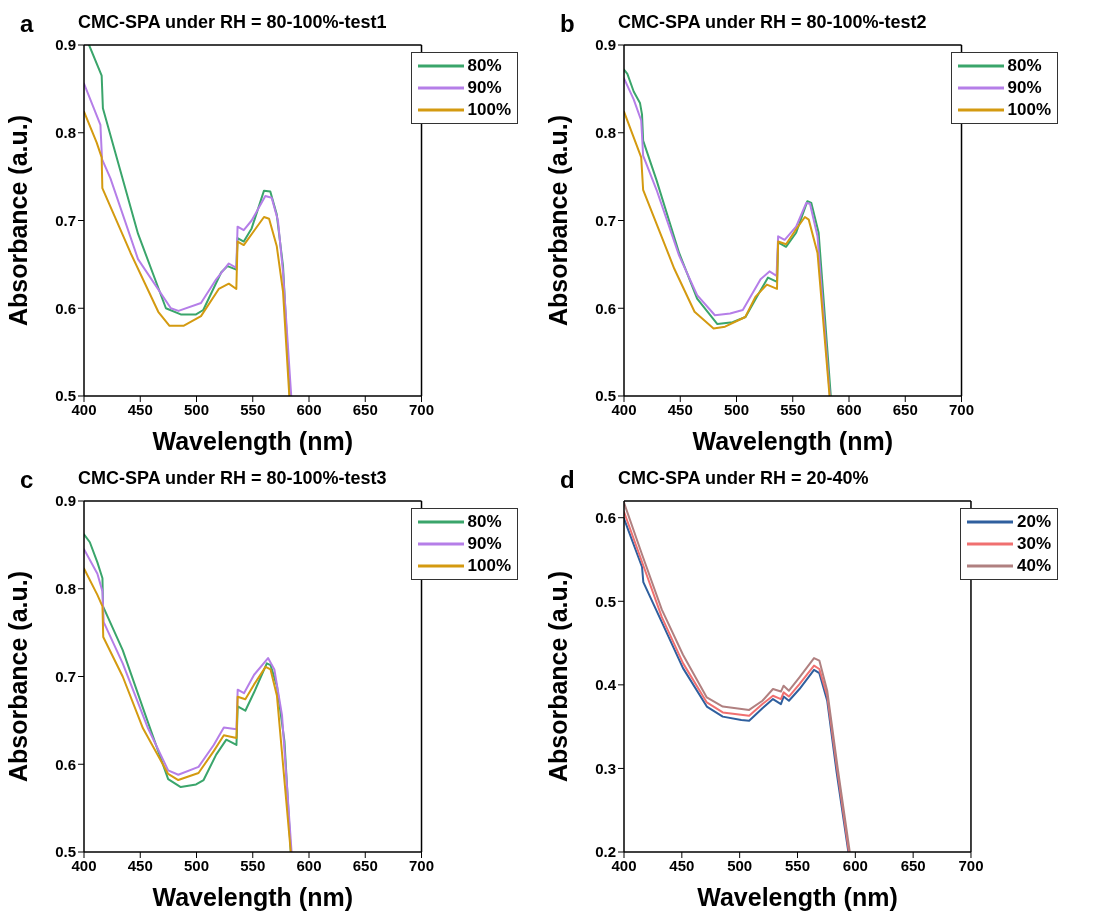  Describe the element at coordinates (605, 768) in the screenshot. I see `y-tick-label: 0.3` at that location.